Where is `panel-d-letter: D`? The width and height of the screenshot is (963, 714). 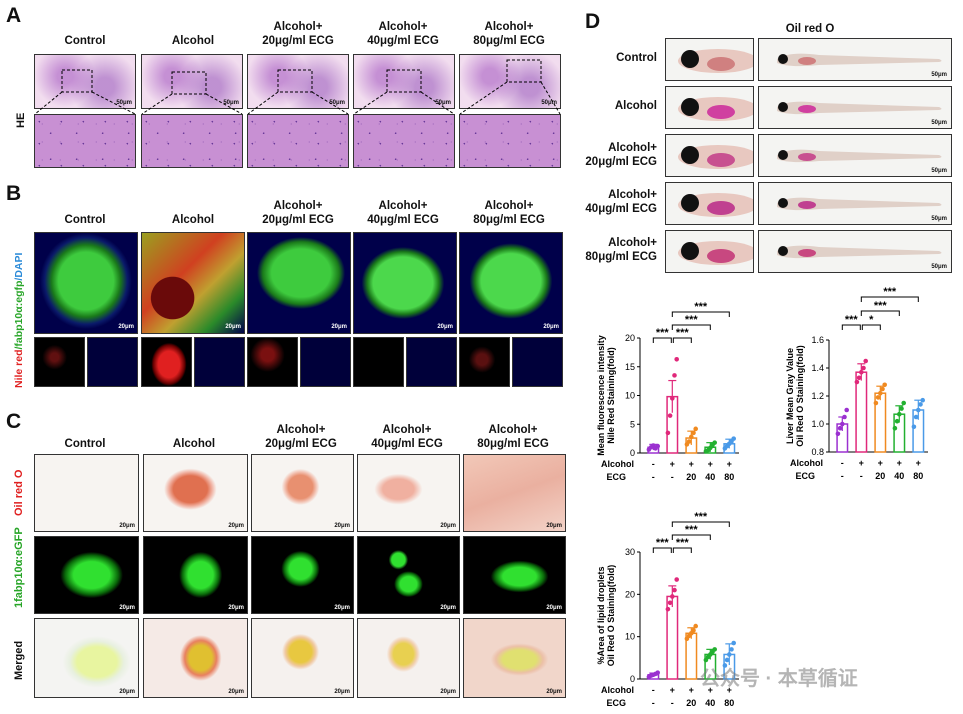 panel-d-letter: D is located at coordinates (593, 21).